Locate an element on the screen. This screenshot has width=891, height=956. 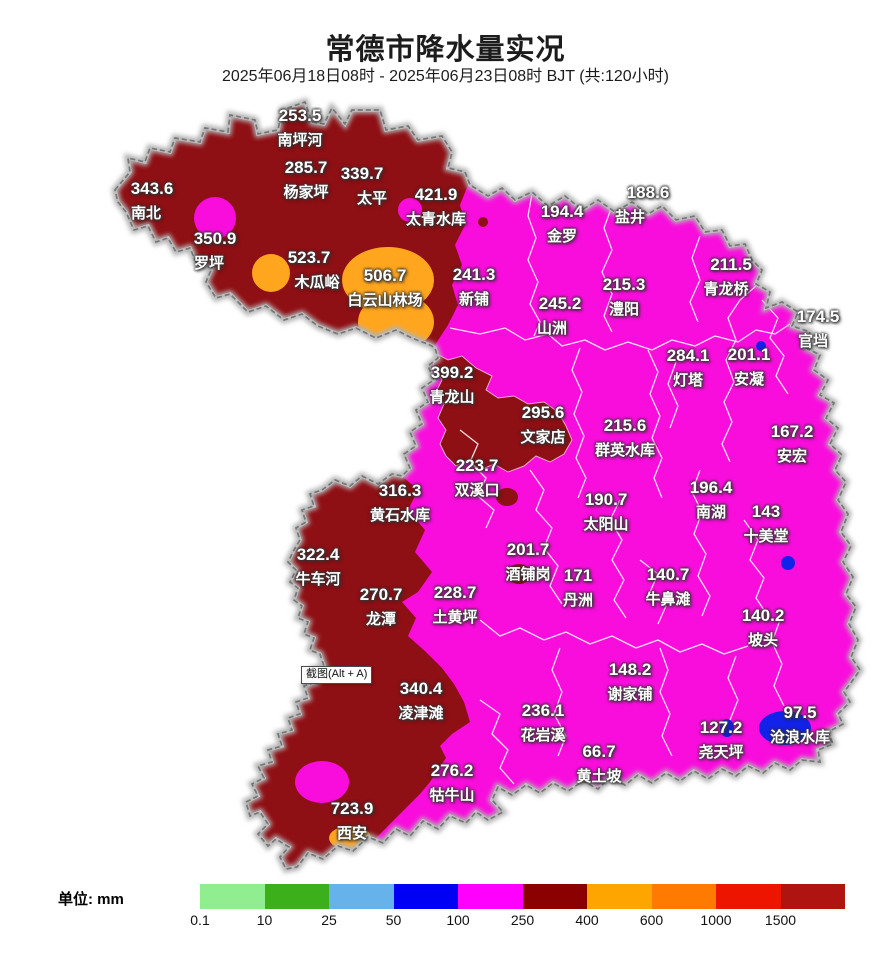
legend: 单位: mm 0.1 10 25 50 100 250 400 600 1000 1500 is located at coordinates (445, 913).